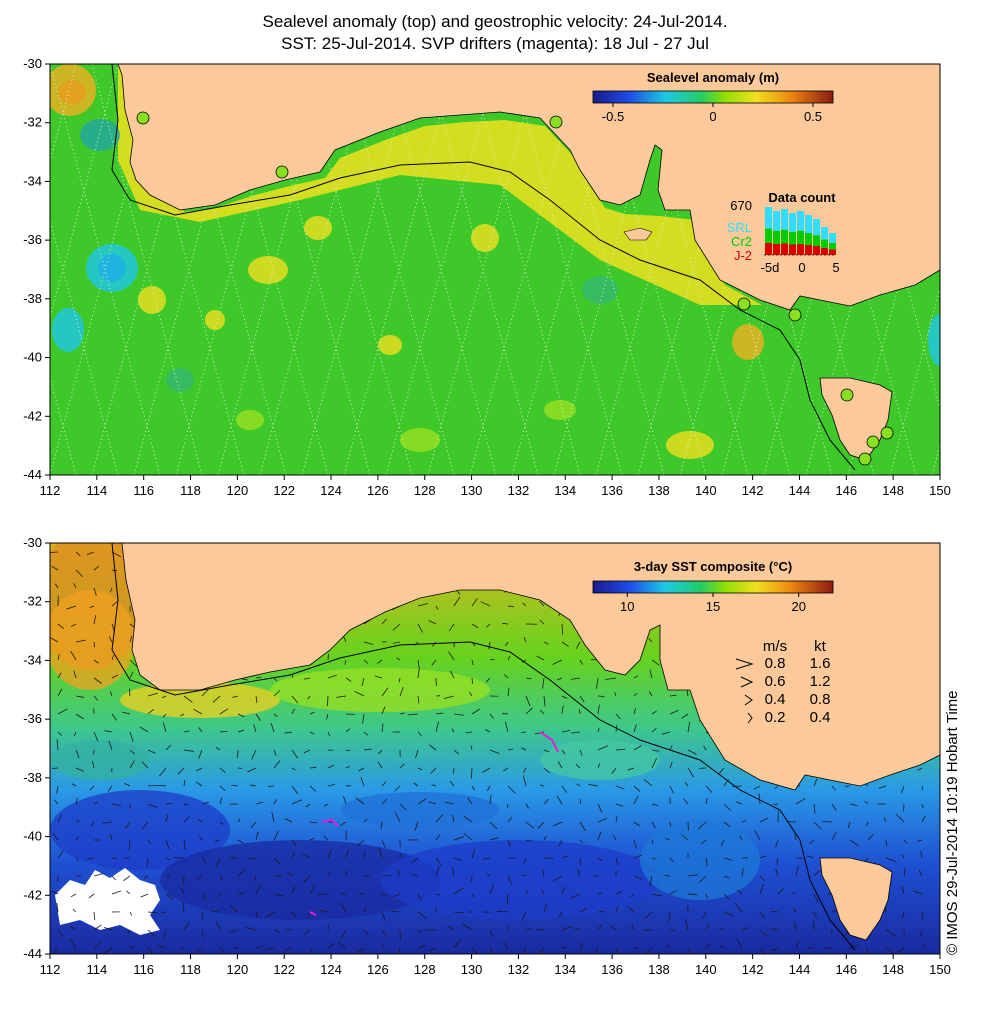 The width and height of the screenshot is (990, 1020). Describe the element at coordinates (835, 267) in the screenshot. I see `data-count-xtick-2: 5` at that location.